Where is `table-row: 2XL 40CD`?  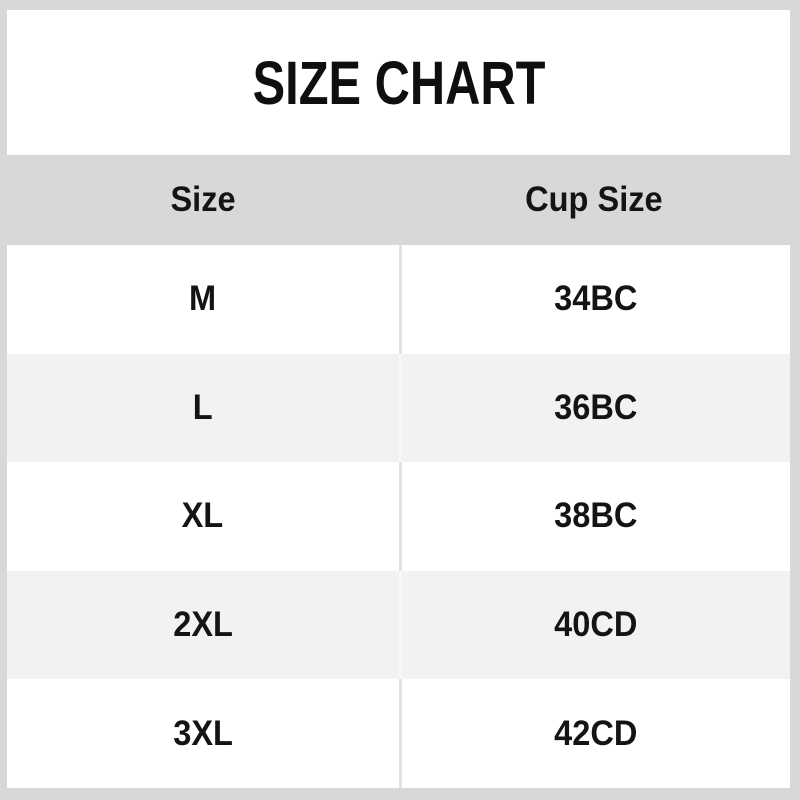 table-row: 2XL 40CD is located at coordinates (399, 625).